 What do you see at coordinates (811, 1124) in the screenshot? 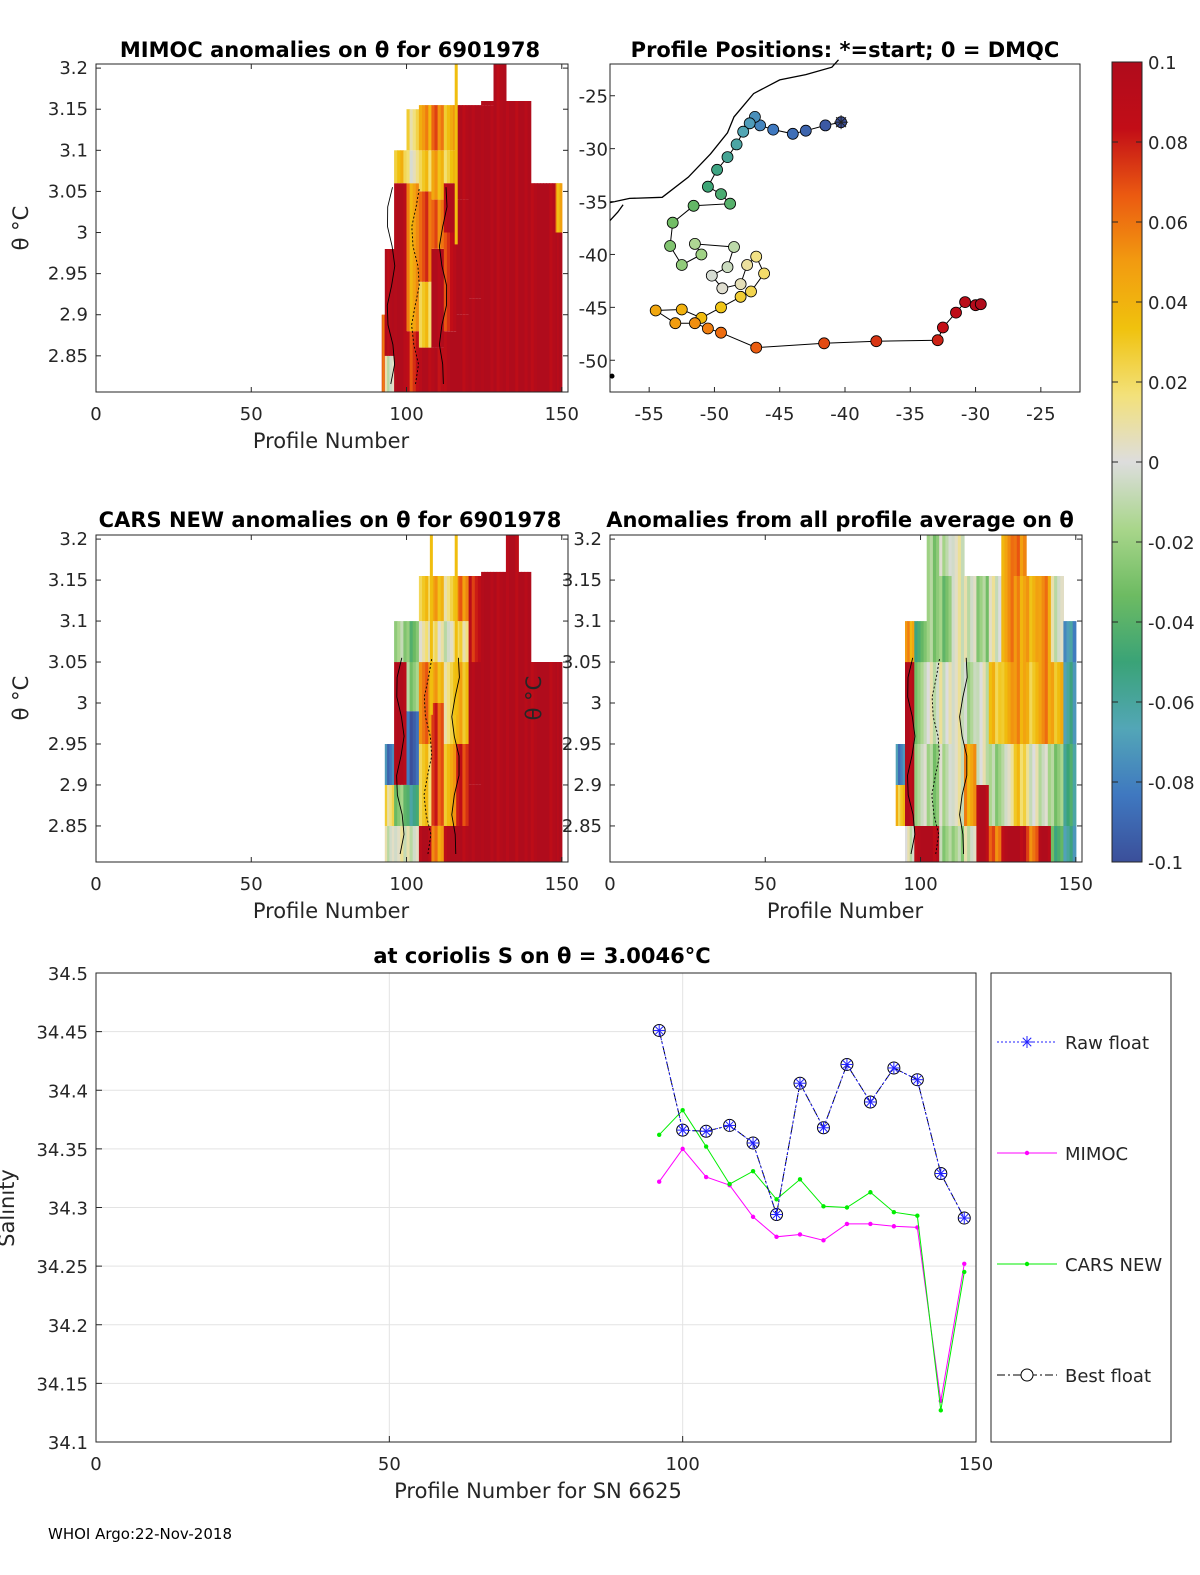
I see `series-line-raw` at bounding box center [811, 1124].